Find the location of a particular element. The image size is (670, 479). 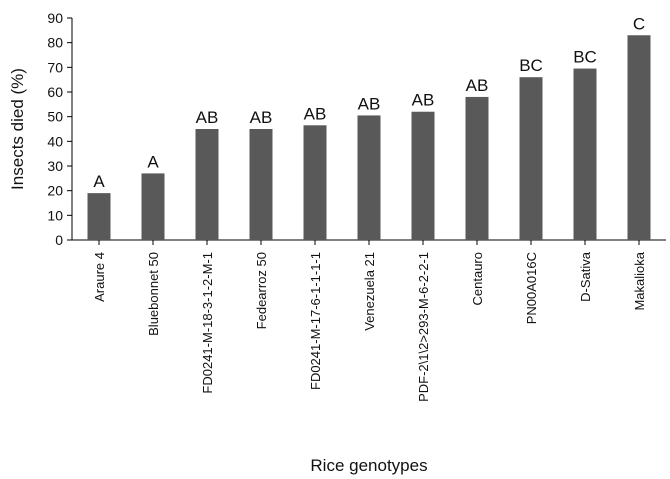

significance-label: C is located at coordinates (639, 23).